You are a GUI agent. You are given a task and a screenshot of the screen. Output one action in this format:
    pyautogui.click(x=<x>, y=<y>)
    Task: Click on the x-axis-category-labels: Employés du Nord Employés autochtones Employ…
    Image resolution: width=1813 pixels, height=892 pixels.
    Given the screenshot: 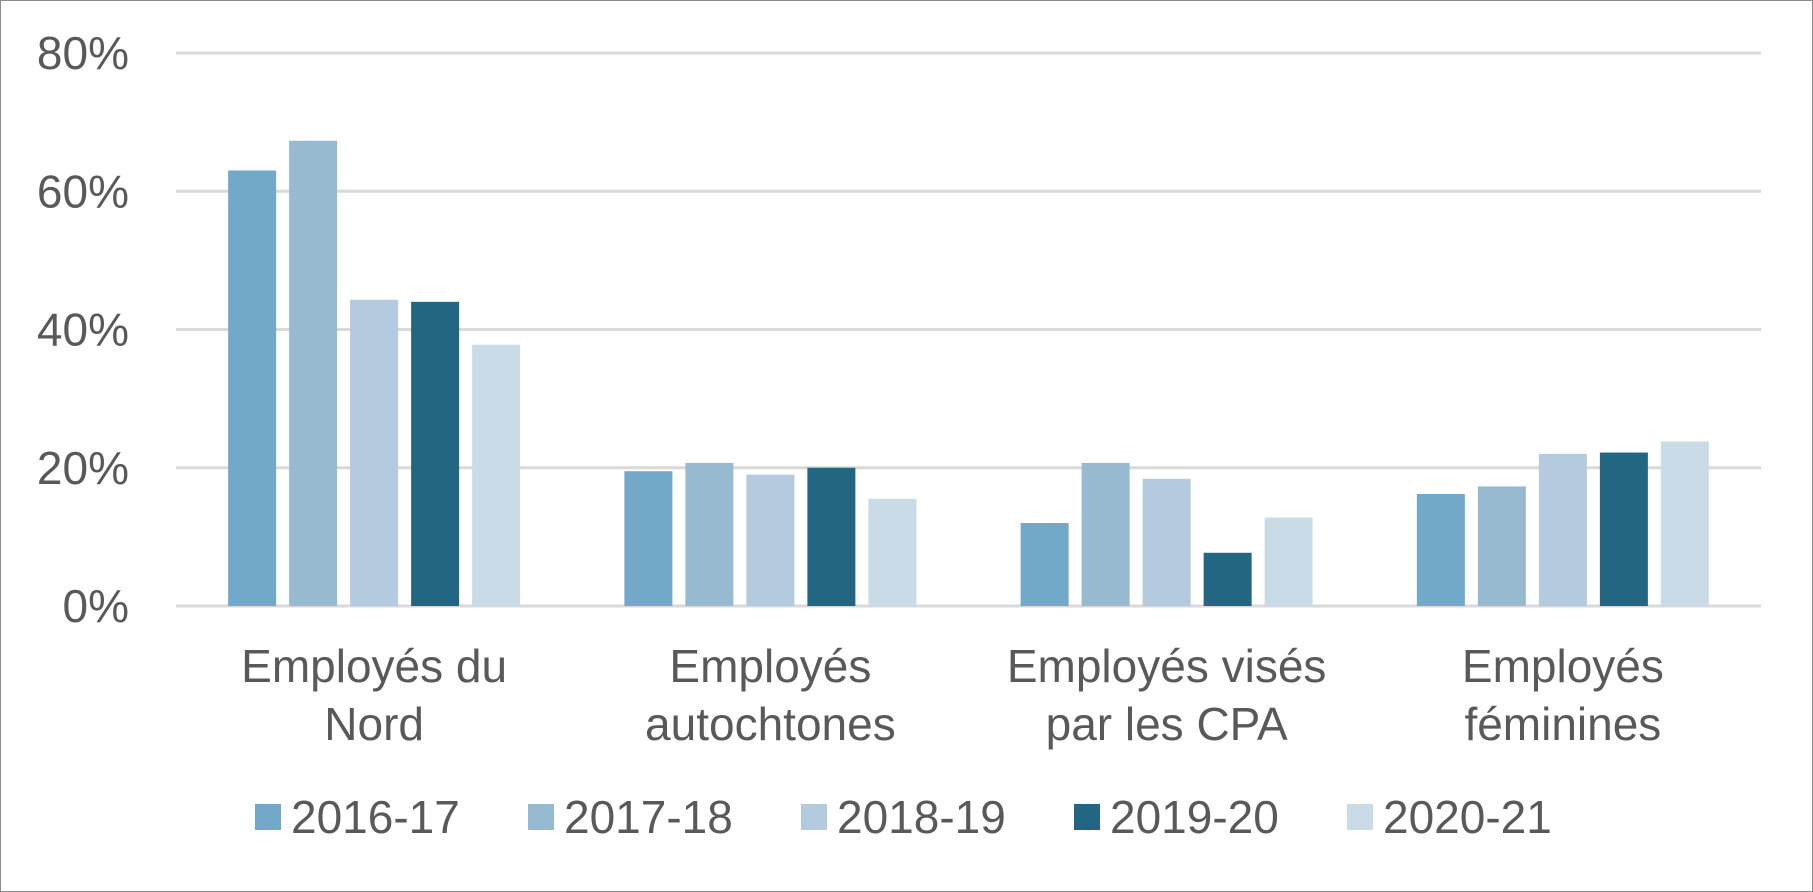 What is the action you would take?
    pyautogui.click(x=952, y=695)
    